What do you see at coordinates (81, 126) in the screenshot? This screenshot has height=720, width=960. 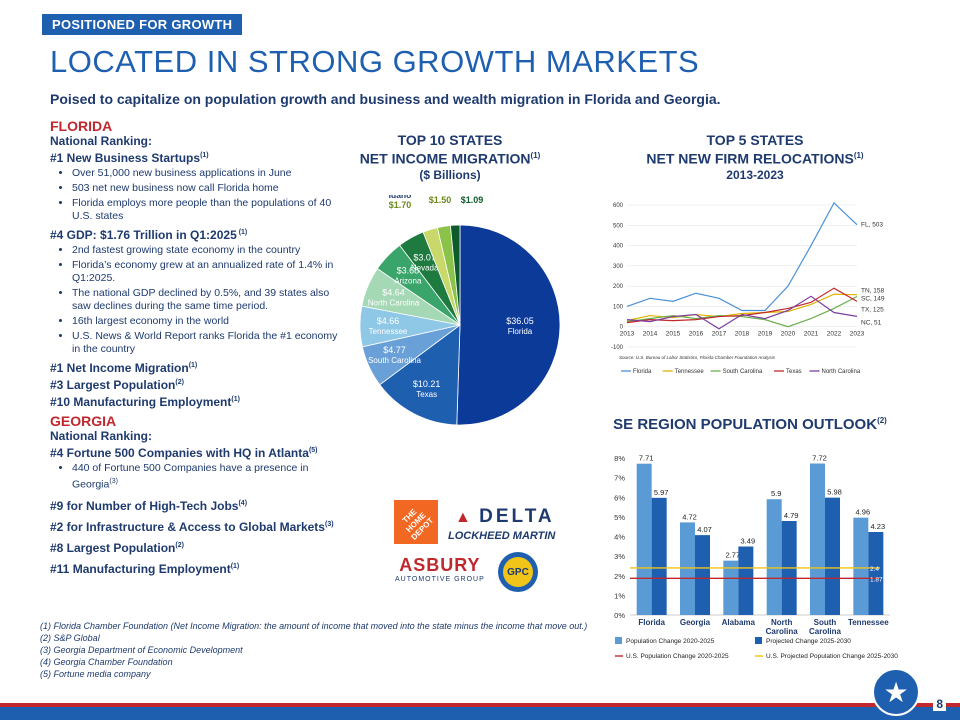 I see `florida-heading: FLORIDA` at bounding box center [81, 126].